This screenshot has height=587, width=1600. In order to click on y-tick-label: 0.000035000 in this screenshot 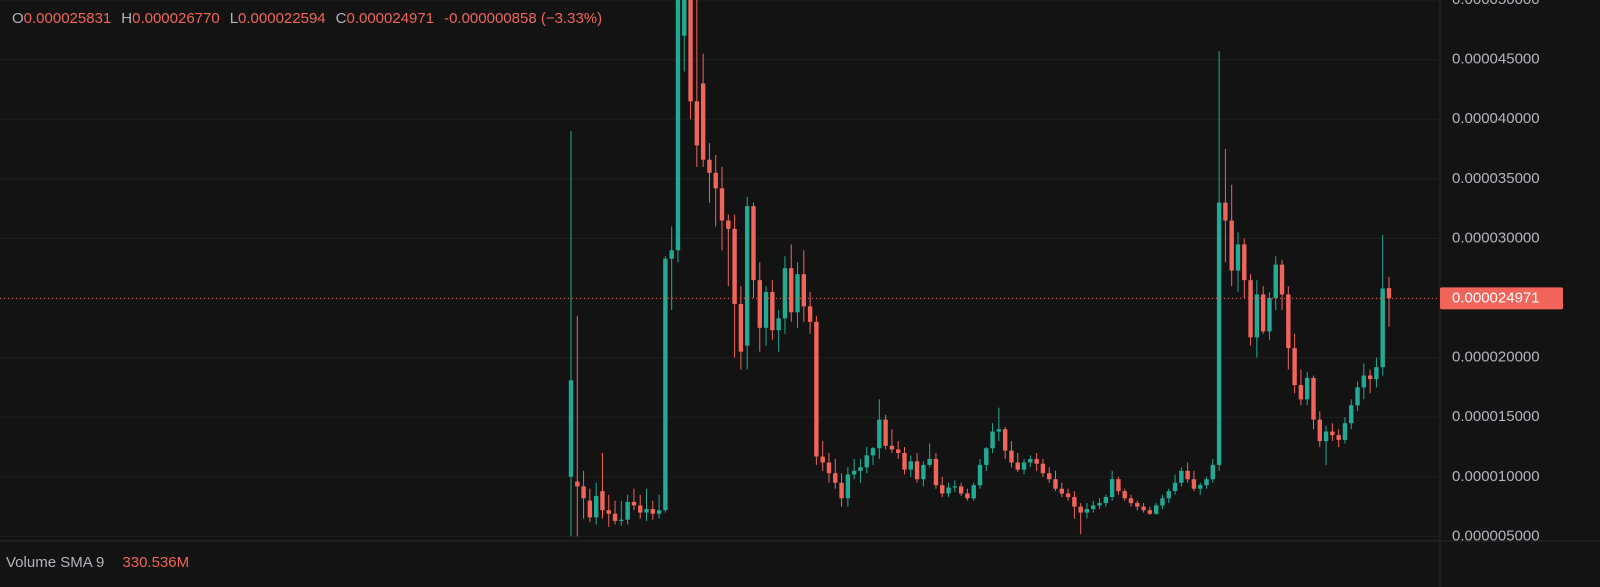, I will do `click(1496, 178)`.